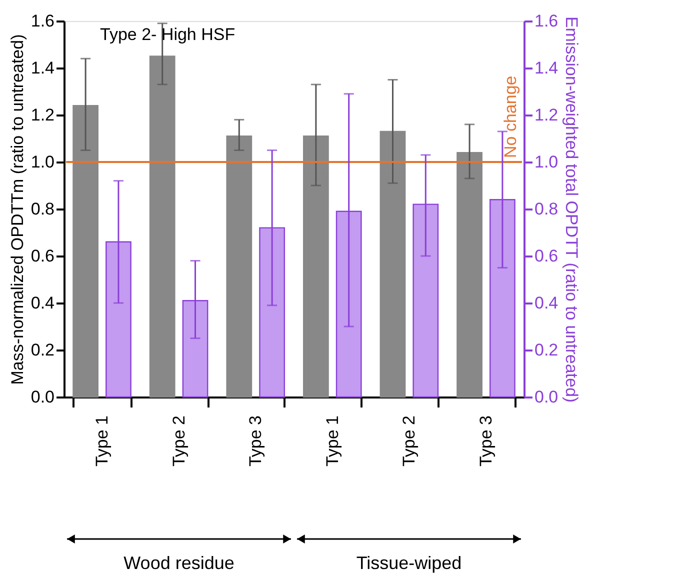  Describe the element at coordinates (42, 350) in the screenshot. I see `y-tick-label: 0.2` at that location.